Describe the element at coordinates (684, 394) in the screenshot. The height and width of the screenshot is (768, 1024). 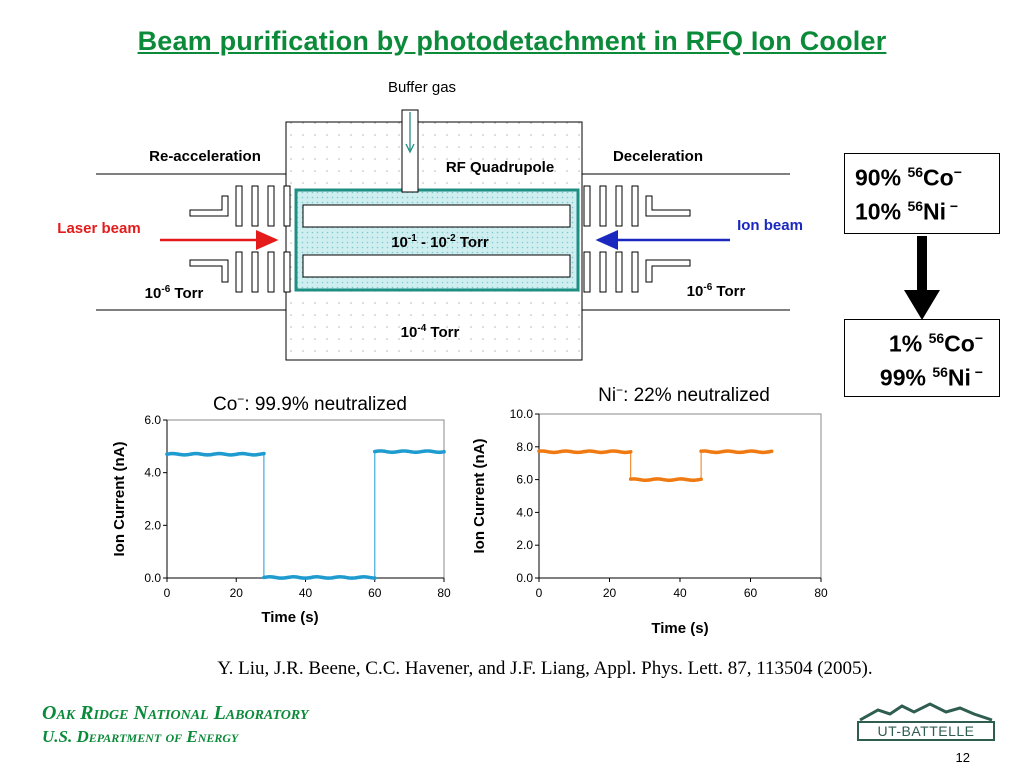
I see `chart-title: Ni−: 22% neutralized` at that location.